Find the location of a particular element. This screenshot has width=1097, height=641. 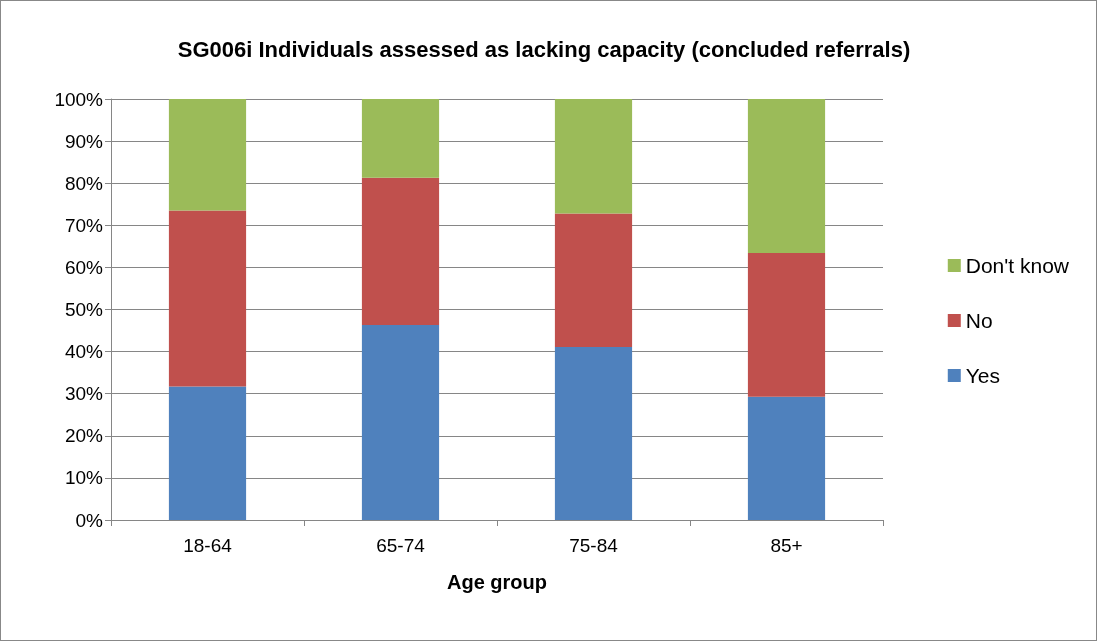

x-axis-title: Age group is located at coordinates (497, 582).